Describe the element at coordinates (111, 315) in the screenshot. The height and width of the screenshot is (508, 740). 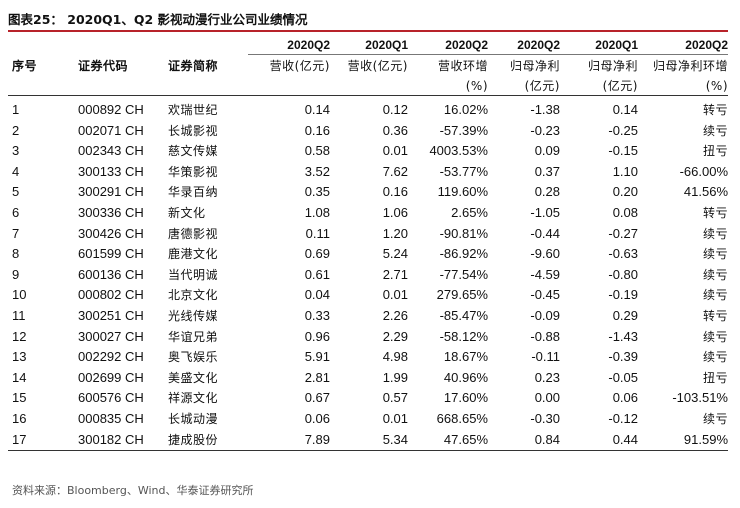
I see `table-cell: 300251 CH` at that location.